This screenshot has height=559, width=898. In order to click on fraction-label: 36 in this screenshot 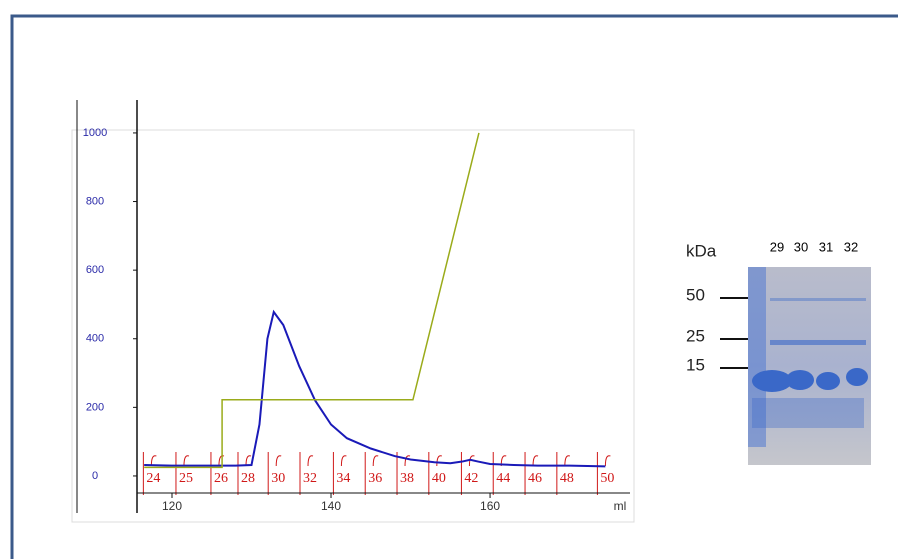, I will do `click(375, 478)`.